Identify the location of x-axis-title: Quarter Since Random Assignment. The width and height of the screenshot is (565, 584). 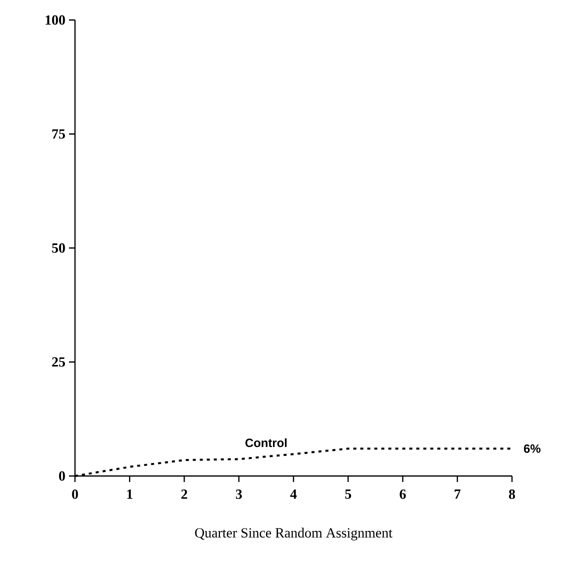
(293, 534).